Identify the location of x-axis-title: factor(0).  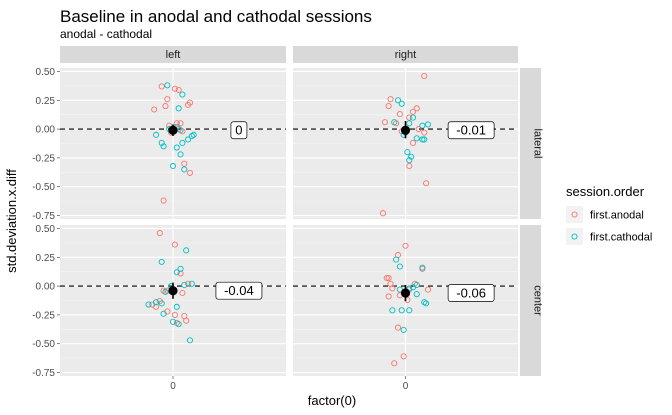
(332, 400).